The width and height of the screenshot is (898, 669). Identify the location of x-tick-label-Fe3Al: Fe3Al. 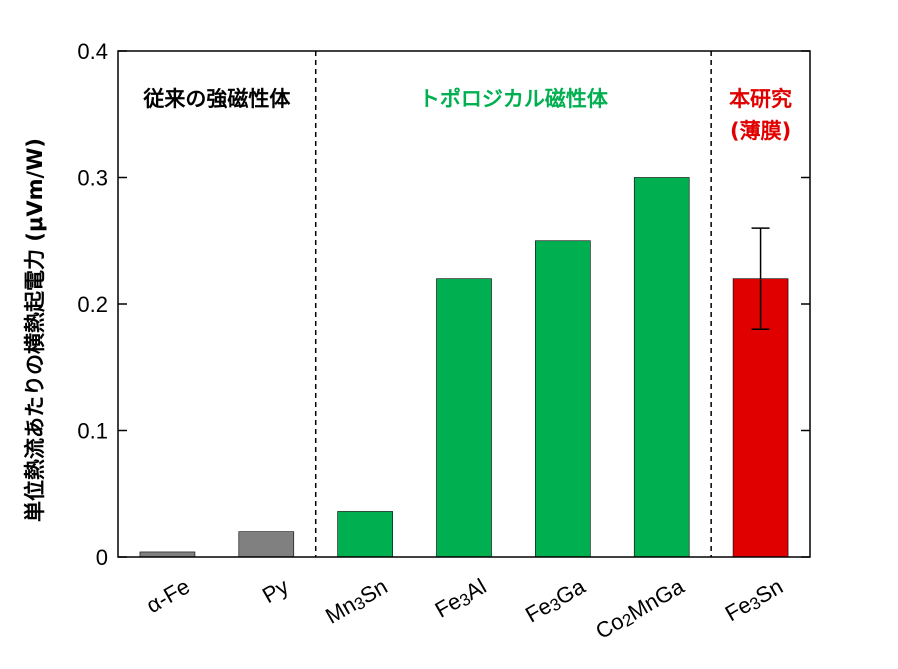
(461, 599).